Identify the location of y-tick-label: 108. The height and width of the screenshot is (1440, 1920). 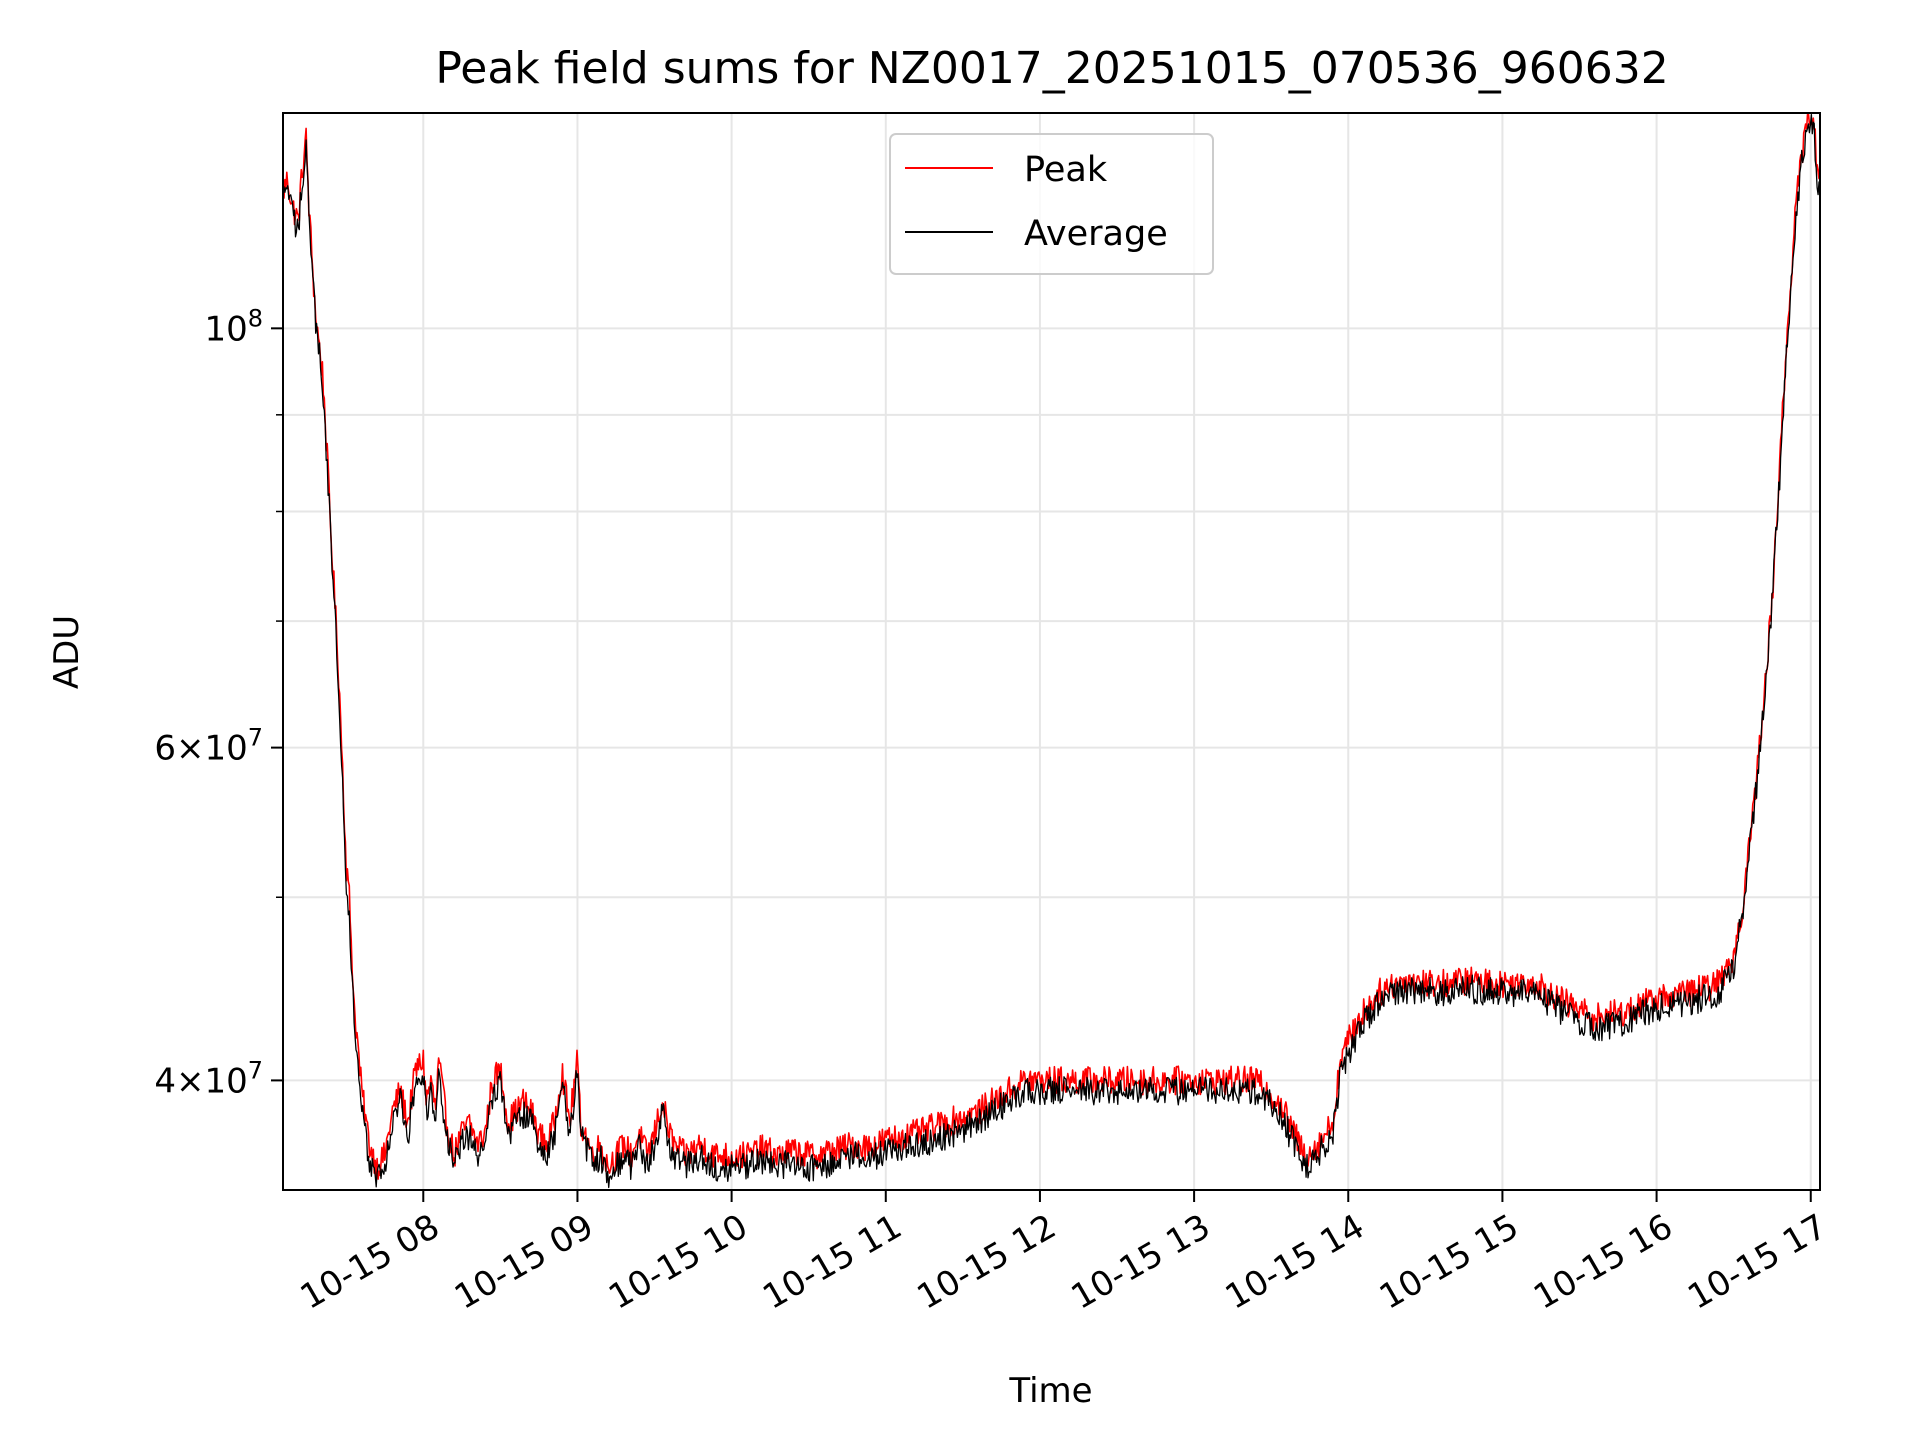
(233, 326).